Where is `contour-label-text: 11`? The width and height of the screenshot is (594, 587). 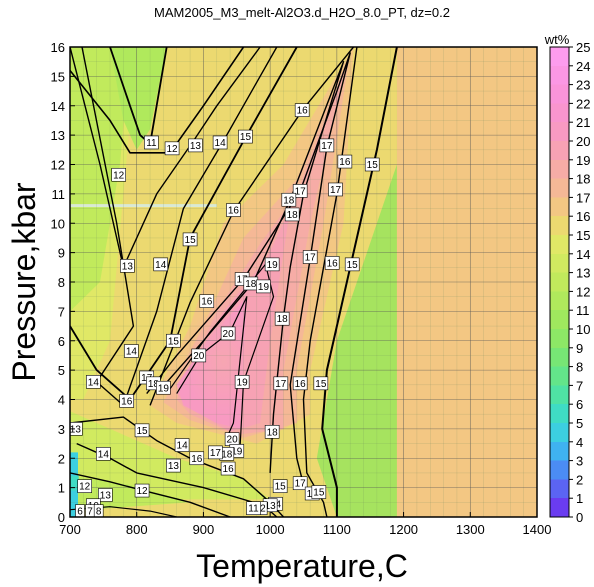 contour-label-text: 11 is located at coordinates (151, 143).